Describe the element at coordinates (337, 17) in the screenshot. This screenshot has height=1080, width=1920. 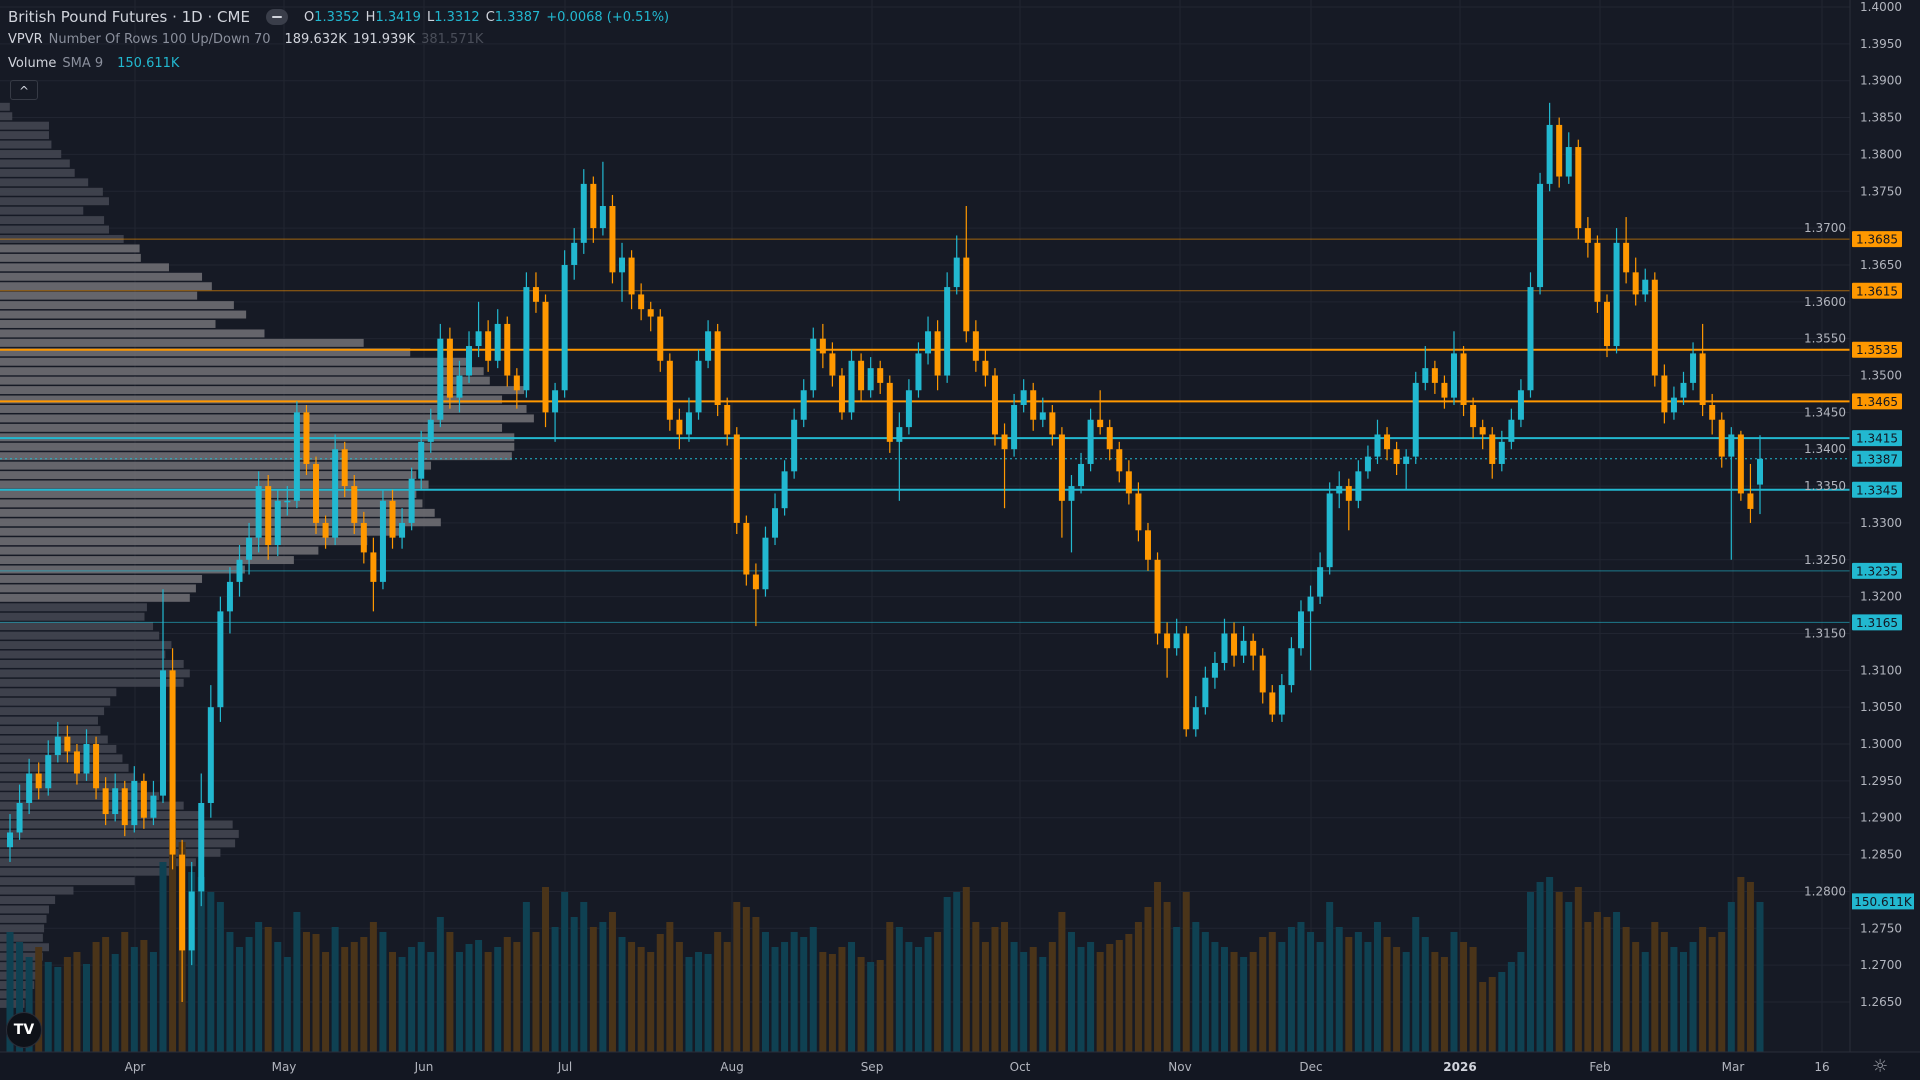
I see `open-value: 1.3352` at that location.